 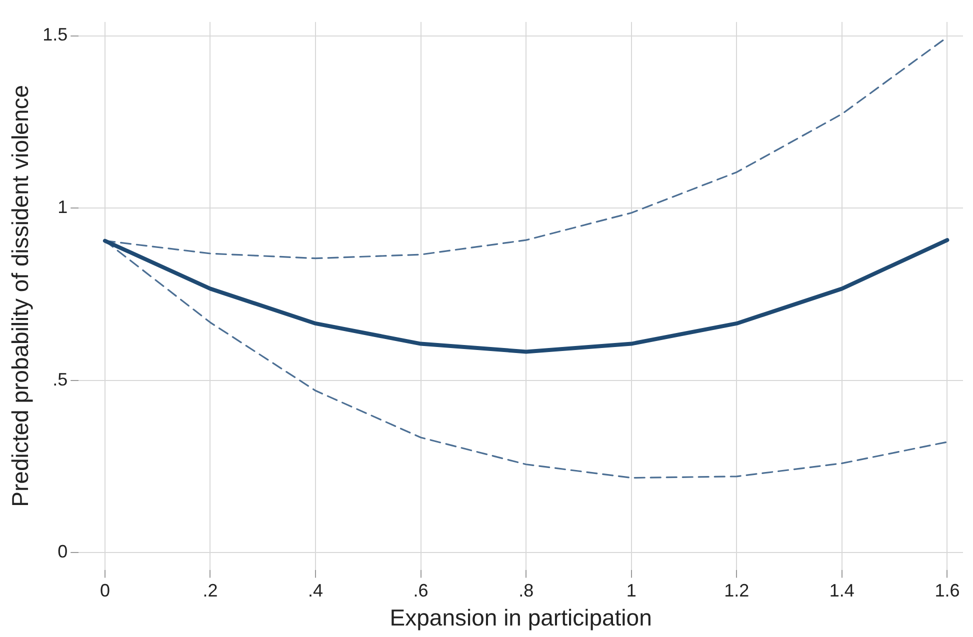 What do you see at coordinates (63, 207) in the screenshot?
I see `y-tick-label: 1` at bounding box center [63, 207].